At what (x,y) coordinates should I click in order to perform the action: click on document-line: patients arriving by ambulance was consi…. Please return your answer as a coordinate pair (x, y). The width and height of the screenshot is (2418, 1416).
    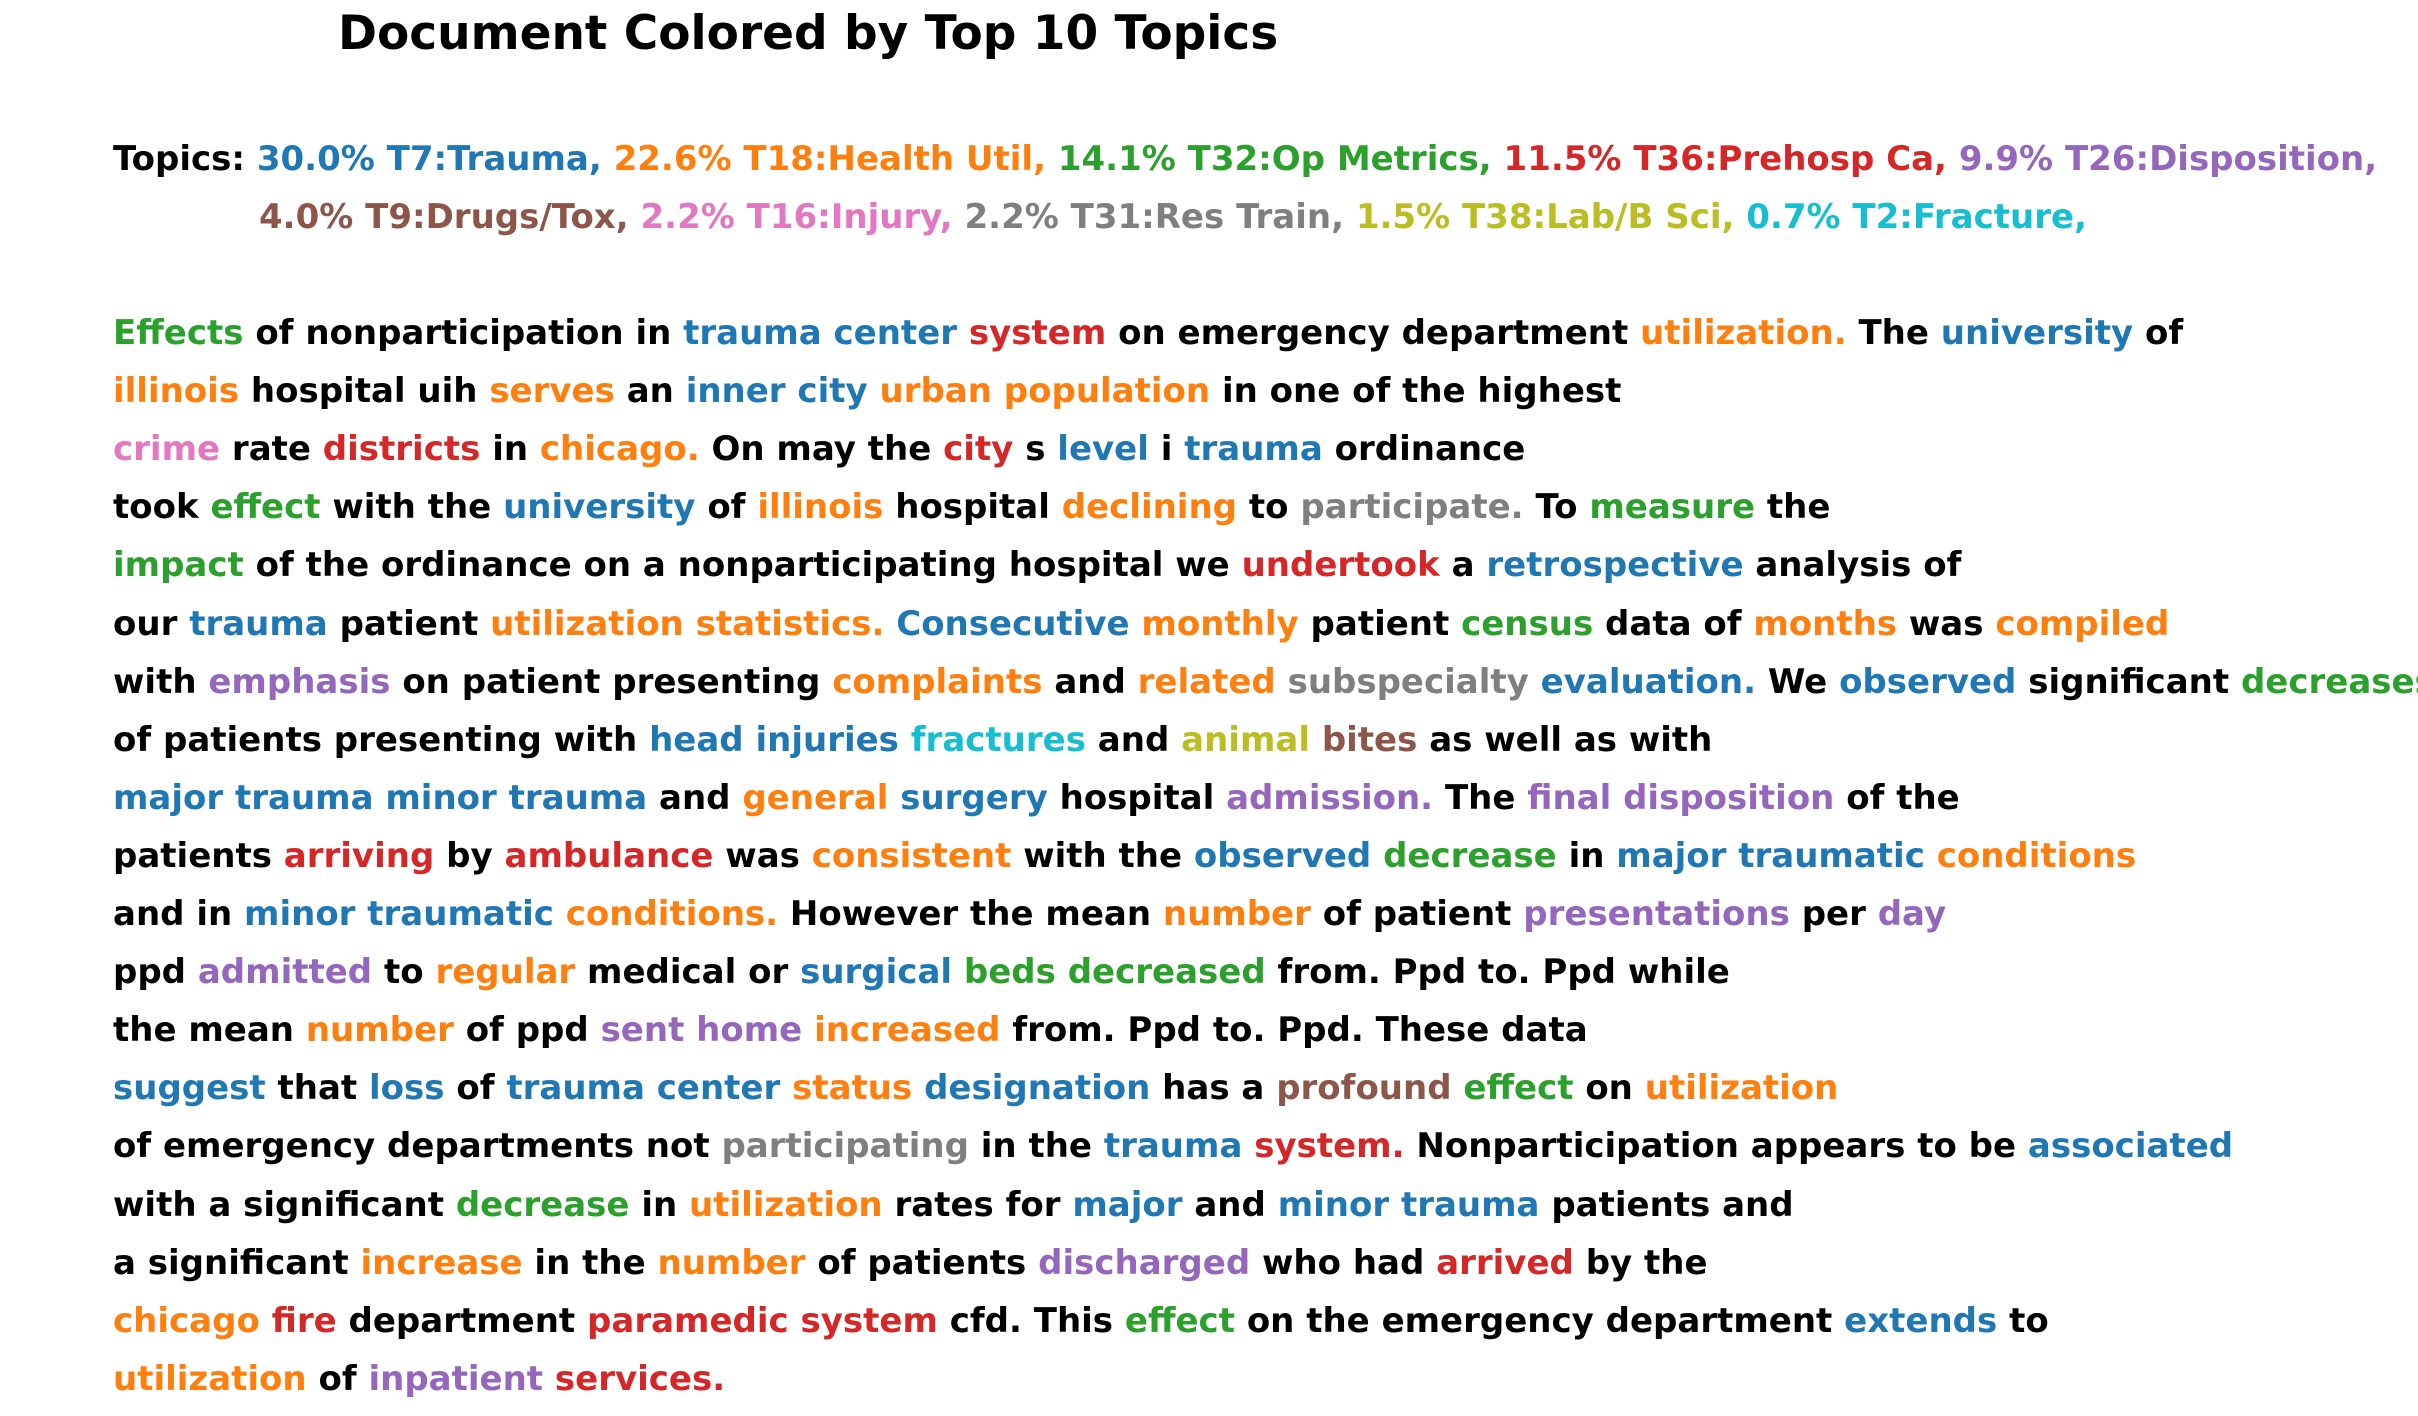
    Looking at the image, I should click on (1124, 856).